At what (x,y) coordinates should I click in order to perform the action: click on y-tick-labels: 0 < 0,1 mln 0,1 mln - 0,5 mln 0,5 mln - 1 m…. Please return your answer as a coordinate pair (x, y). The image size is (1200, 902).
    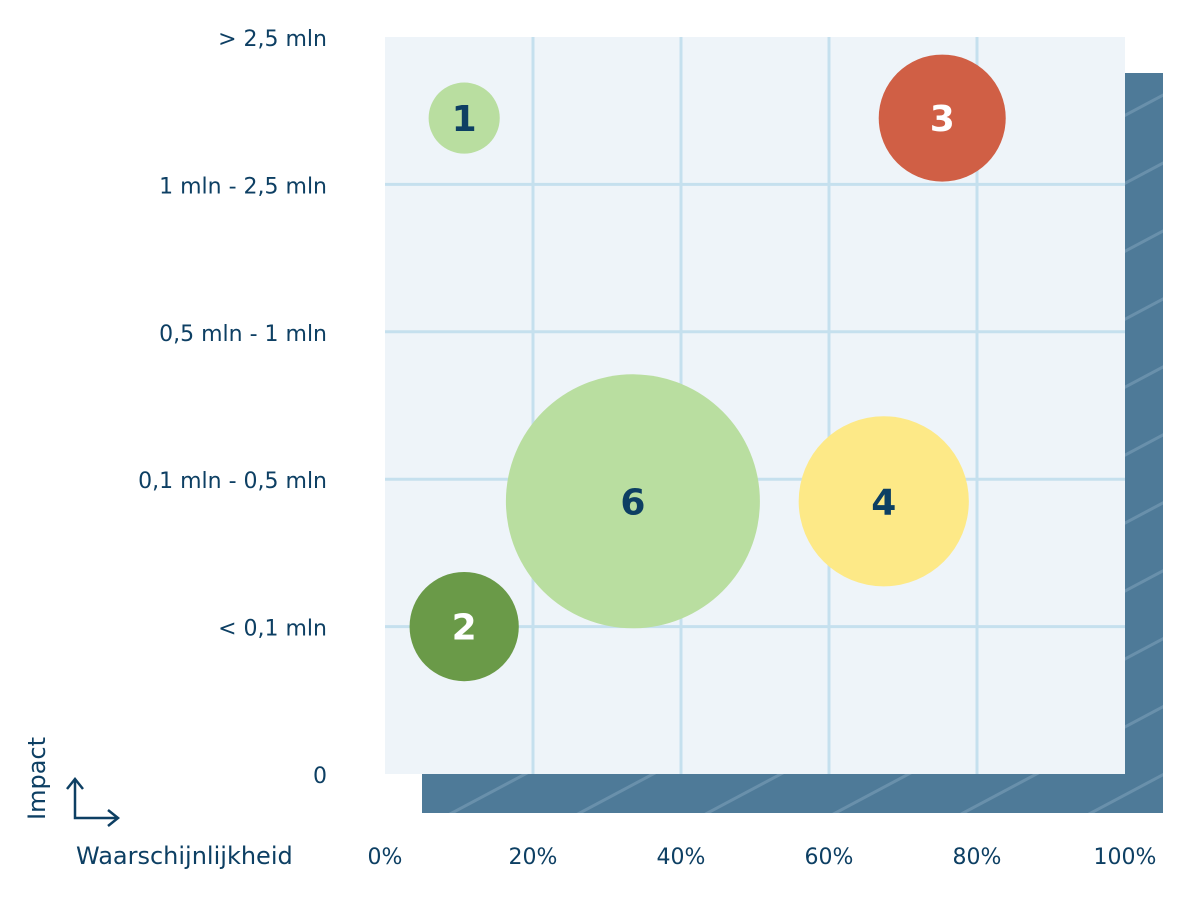
    Looking at the image, I should click on (232, 408).